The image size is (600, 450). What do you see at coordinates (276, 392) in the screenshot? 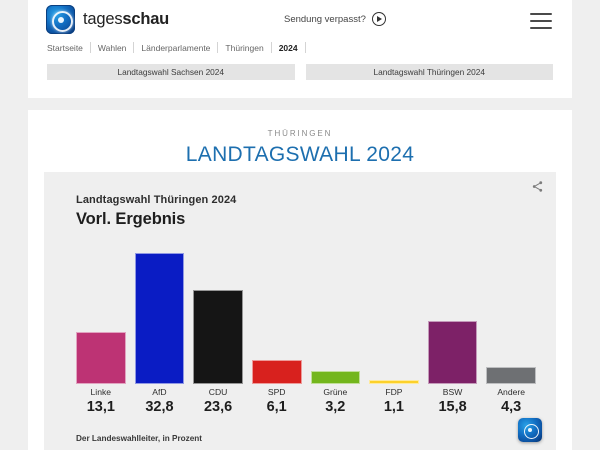
I see `party-name-spd: SPD` at bounding box center [276, 392].